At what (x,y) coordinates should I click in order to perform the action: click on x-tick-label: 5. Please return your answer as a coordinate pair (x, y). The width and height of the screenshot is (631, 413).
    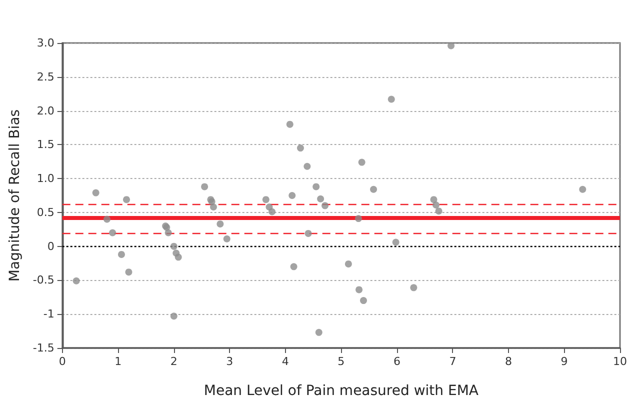
    Looking at the image, I should click on (341, 361).